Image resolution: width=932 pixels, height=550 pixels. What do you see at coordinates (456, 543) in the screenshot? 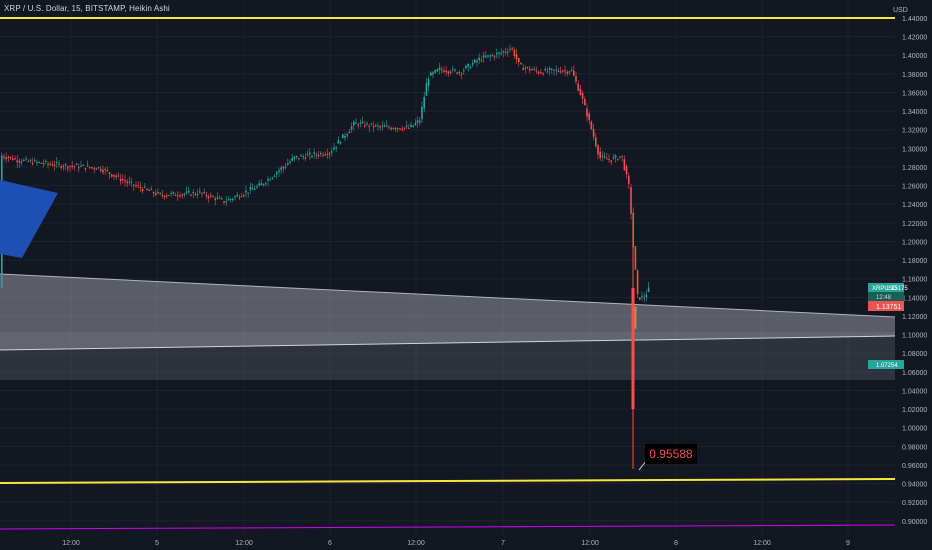
I see `time-axis: 12:00 5 12:00 6 12:00 7 12:00 8 12:00 9` at bounding box center [456, 543].